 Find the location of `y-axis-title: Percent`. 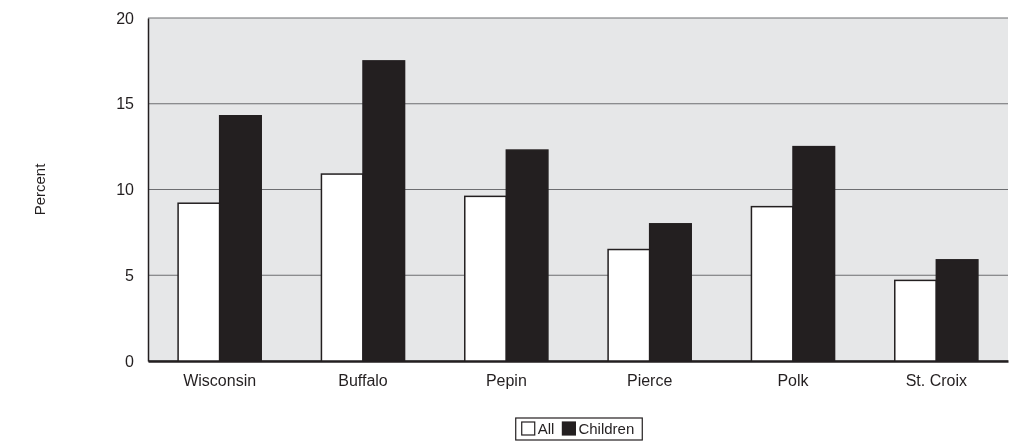

y-axis-title: Percent is located at coordinates (39, 189).